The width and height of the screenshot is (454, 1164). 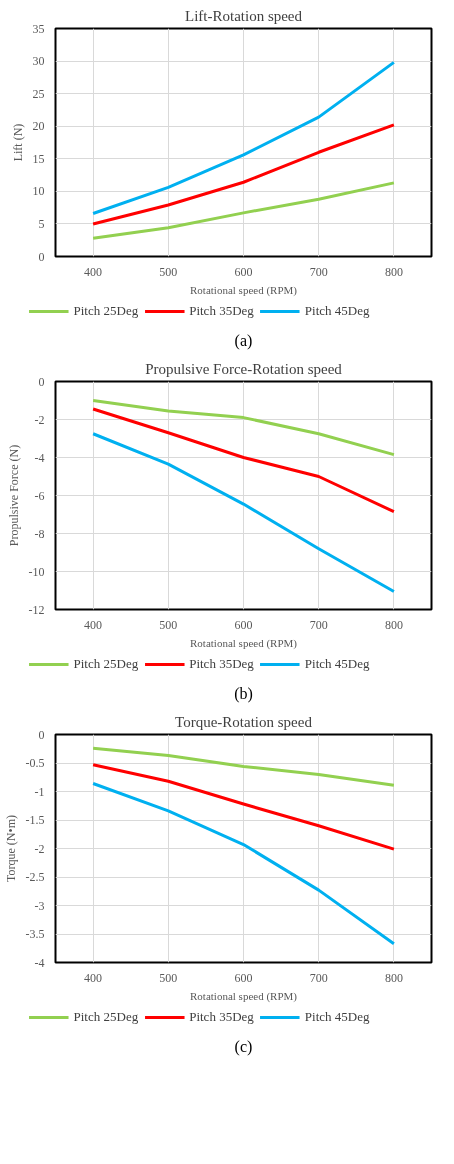 I want to click on chart-title: Propulsive Force-Rotation speed, so click(x=244, y=368).